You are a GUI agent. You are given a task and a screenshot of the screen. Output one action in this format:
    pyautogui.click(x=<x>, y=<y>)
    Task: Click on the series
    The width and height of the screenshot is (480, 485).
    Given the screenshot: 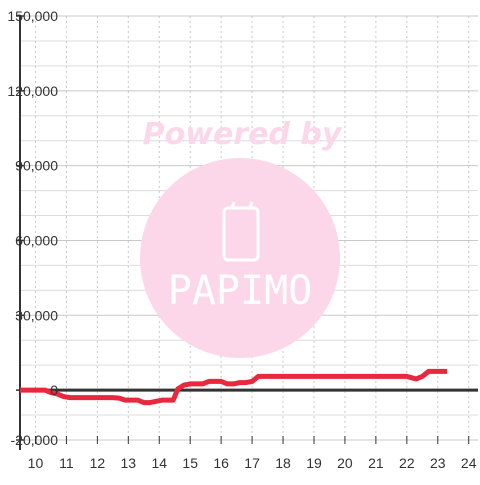 What is the action you would take?
    pyautogui.click(x=234, y=387)
    